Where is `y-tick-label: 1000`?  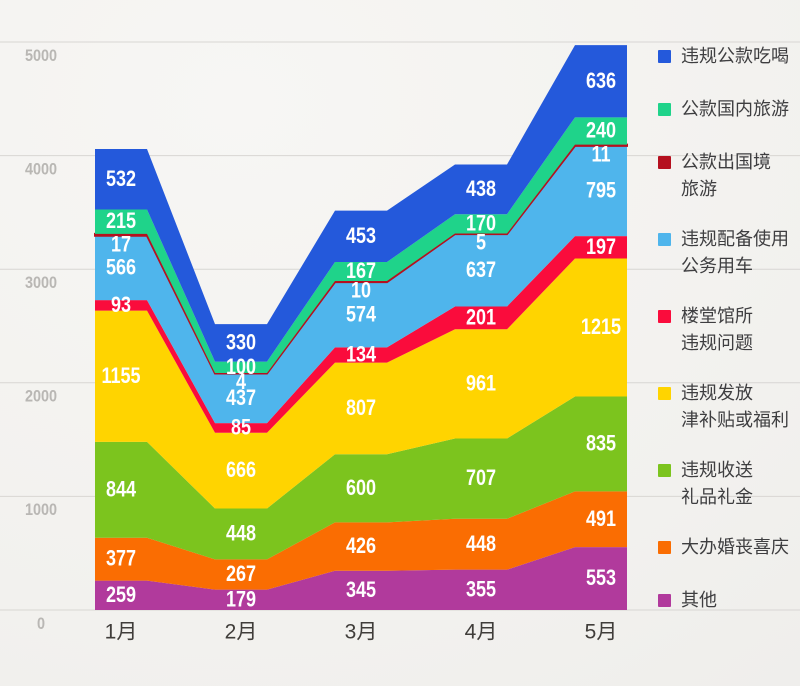
y-tick-label: 1000 is located at coordinates (41, 510).